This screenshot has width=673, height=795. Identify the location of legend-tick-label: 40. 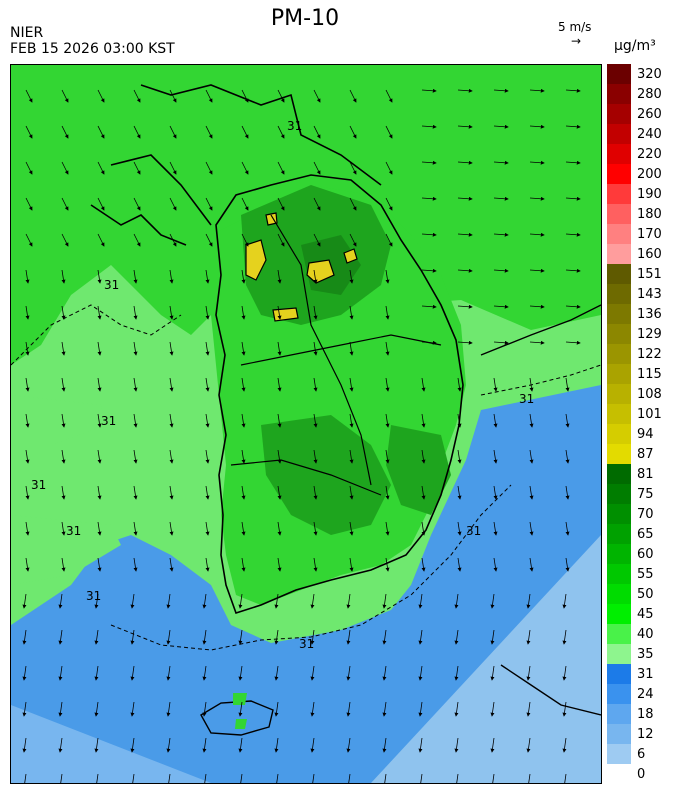
(645, 634).